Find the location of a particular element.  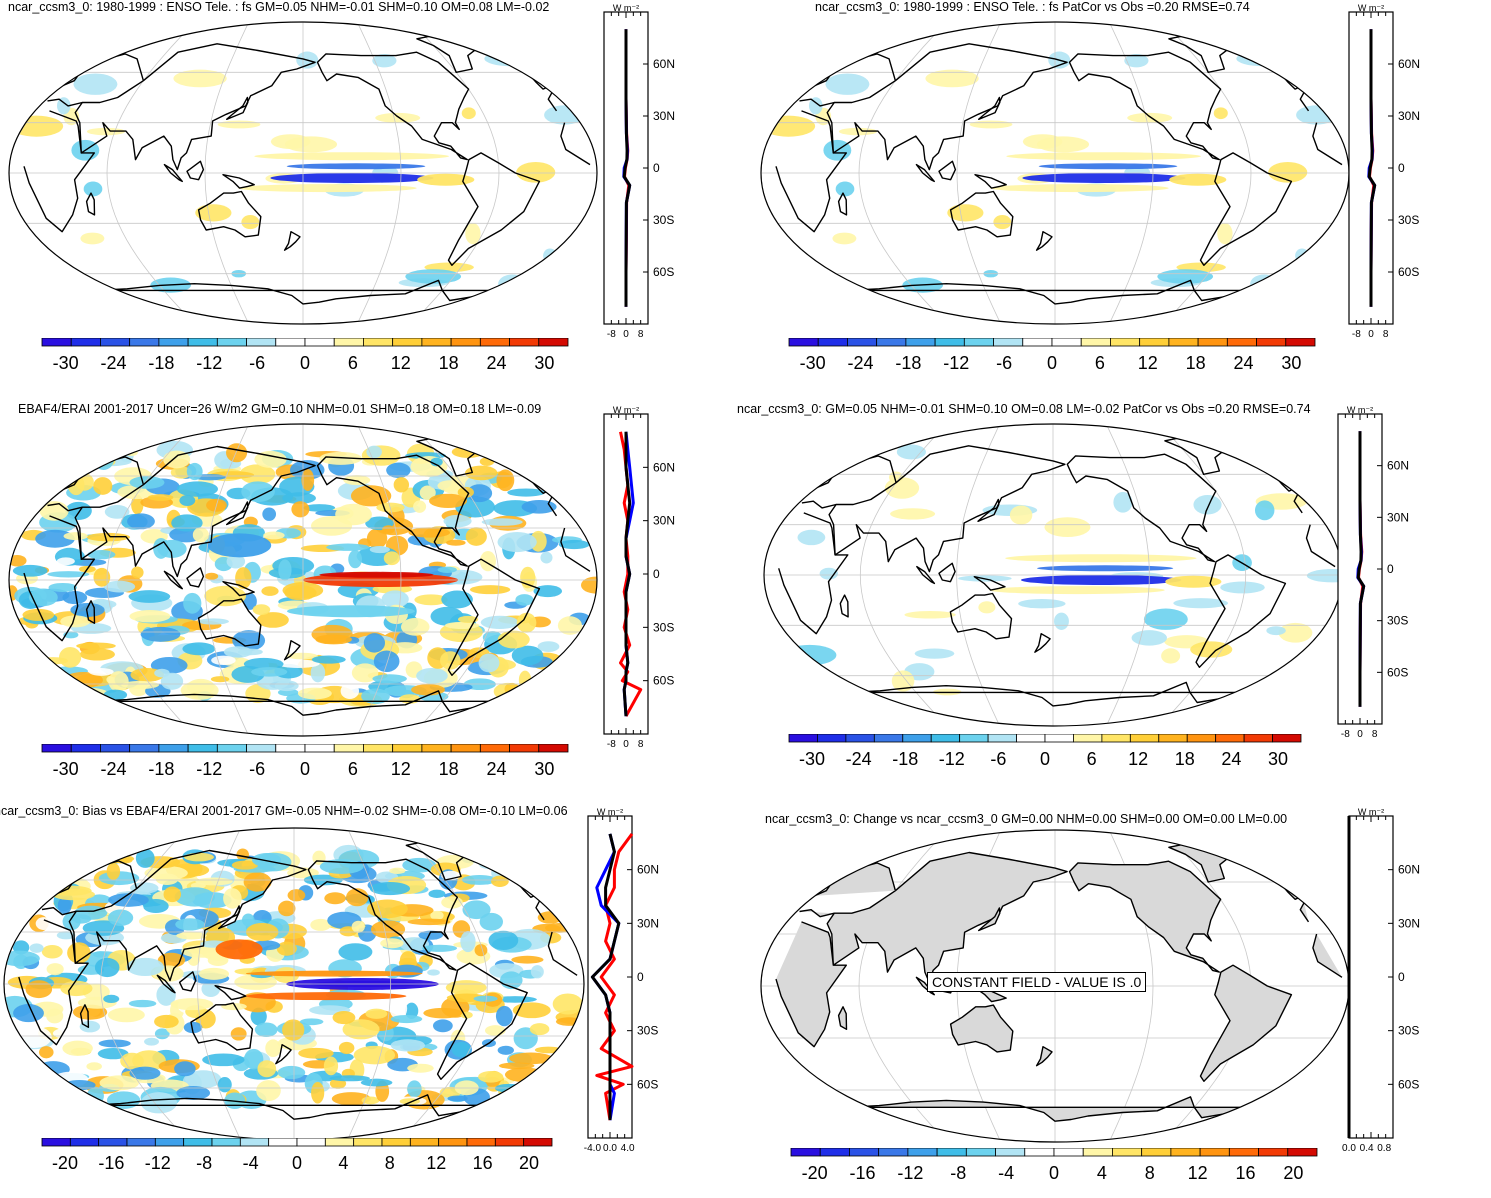

lat-label: 60S is located at coordinates (1408, 272).